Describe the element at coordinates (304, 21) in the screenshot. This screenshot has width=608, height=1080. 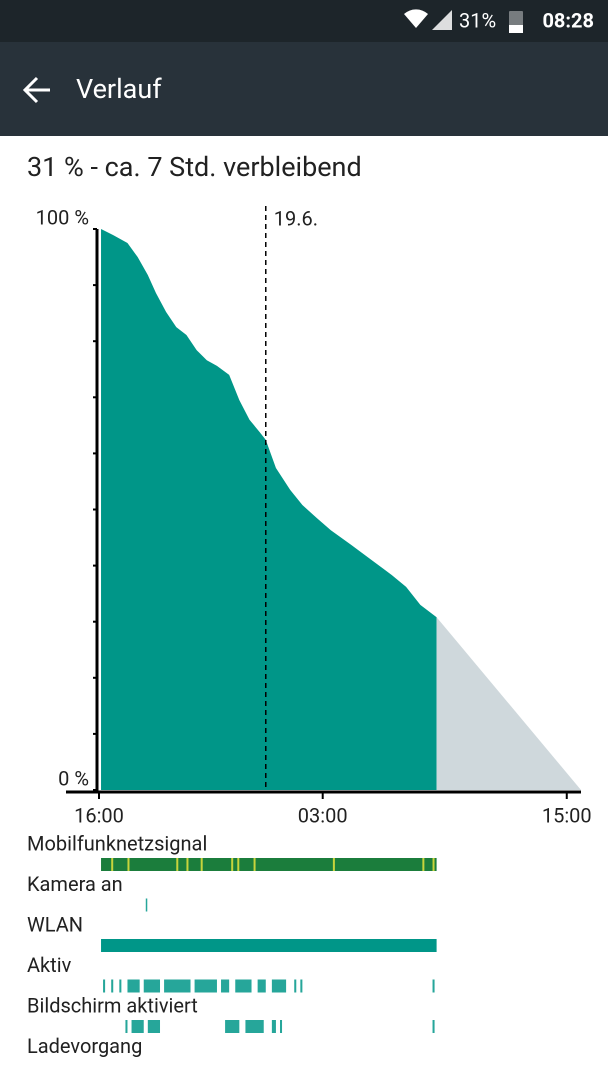
I see `status-bar` at that location.